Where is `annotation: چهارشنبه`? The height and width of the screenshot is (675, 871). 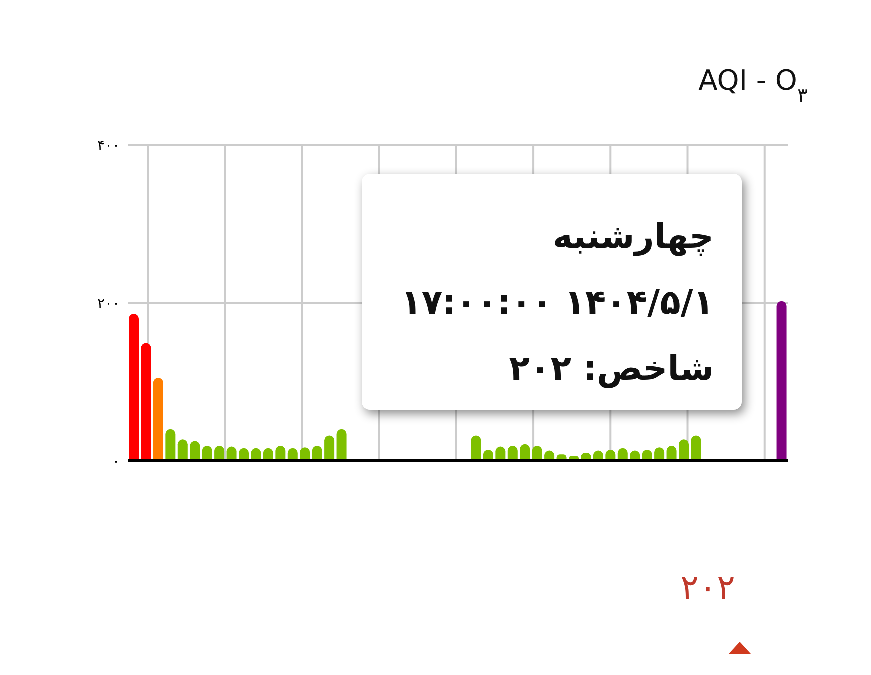
annotation: چهارشنبه is located at coordinates (633, 237).